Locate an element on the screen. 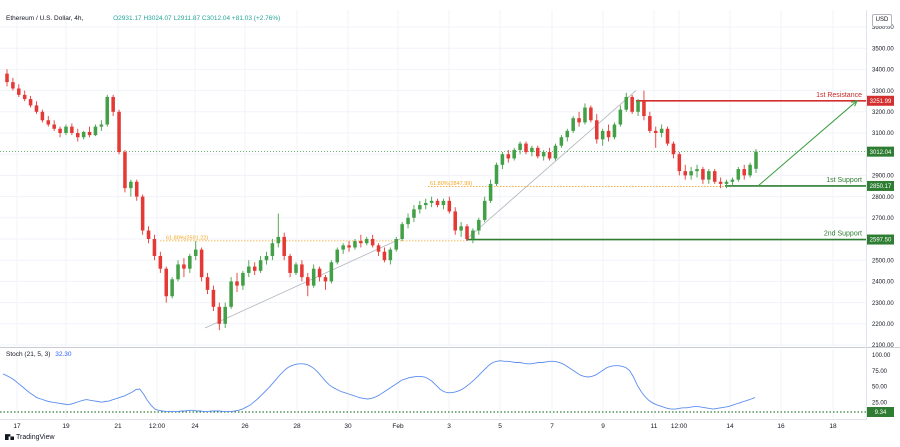 The image size is (900, 447). fib-trendline is located at coordinates (551, 165).